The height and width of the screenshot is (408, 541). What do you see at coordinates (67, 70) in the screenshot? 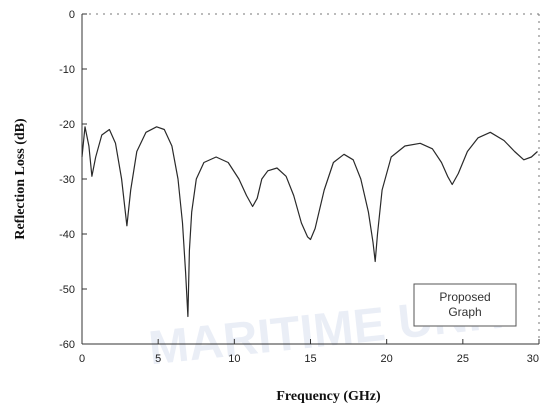
I see `y-tick-label: -10` at bounding box center [67, 70].